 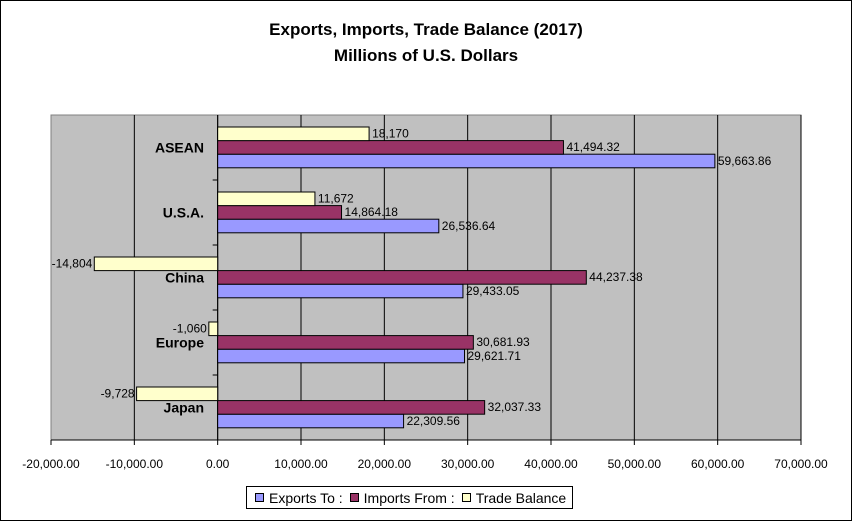 I want to click on legend-item-trade-balance: Trade Balance, so click(x=514, y=497).